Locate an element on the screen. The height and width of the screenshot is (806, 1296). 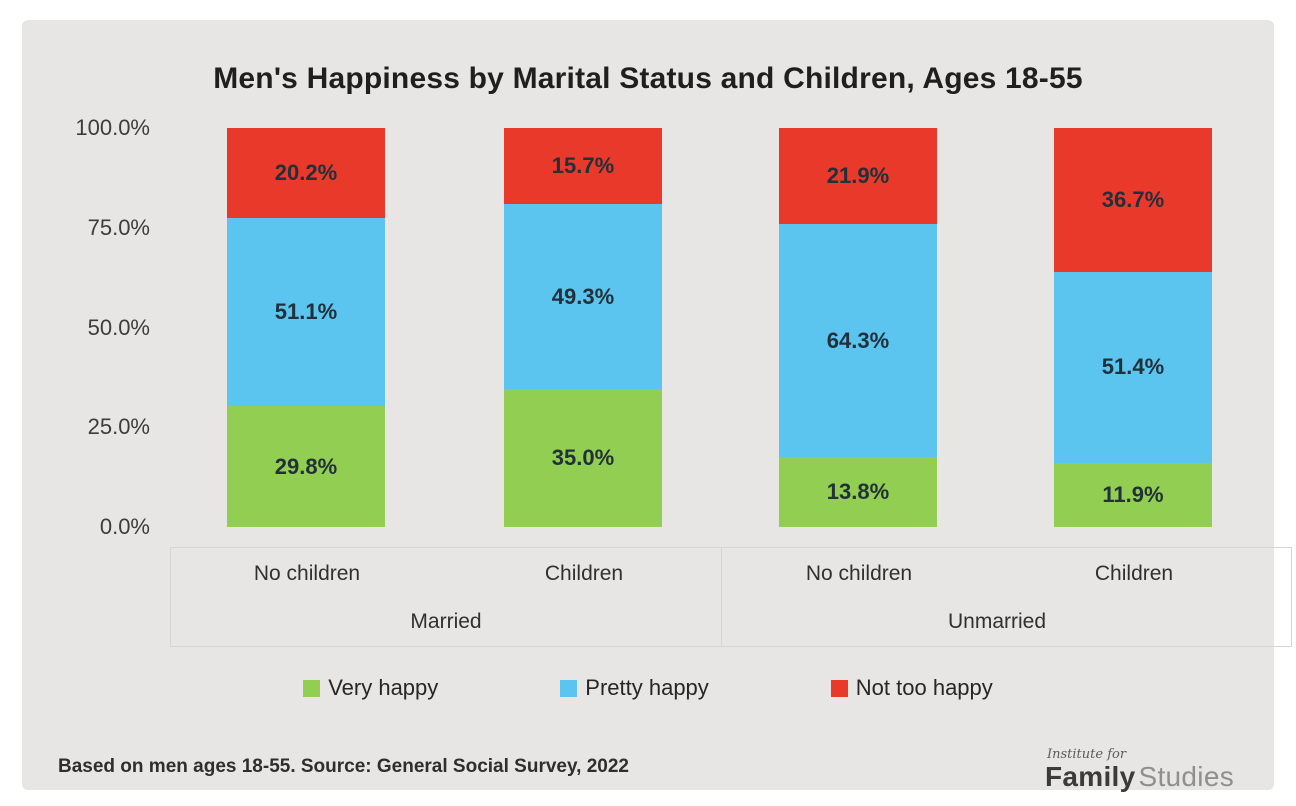
bar-segment-pretty-happy: 51.1% is located at coordinates (306, 312).